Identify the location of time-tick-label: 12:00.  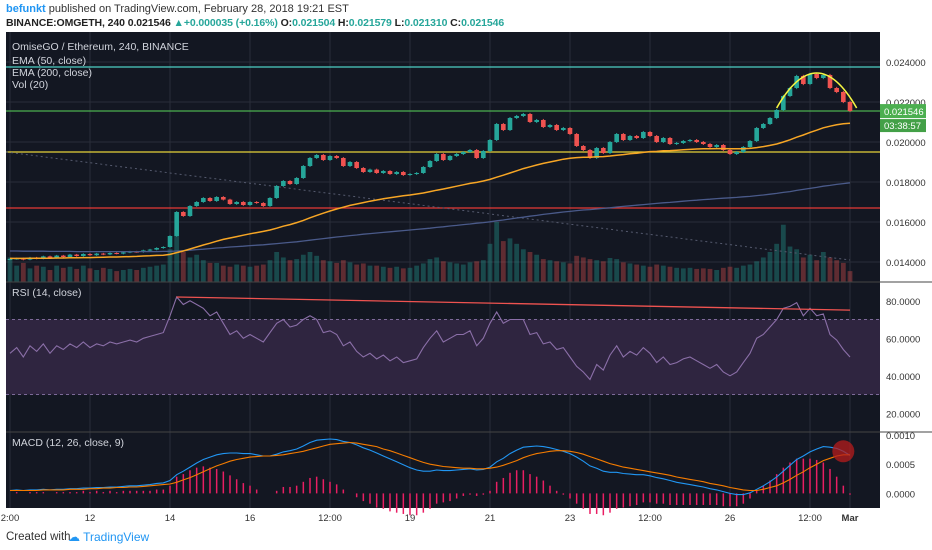
(650, 518).